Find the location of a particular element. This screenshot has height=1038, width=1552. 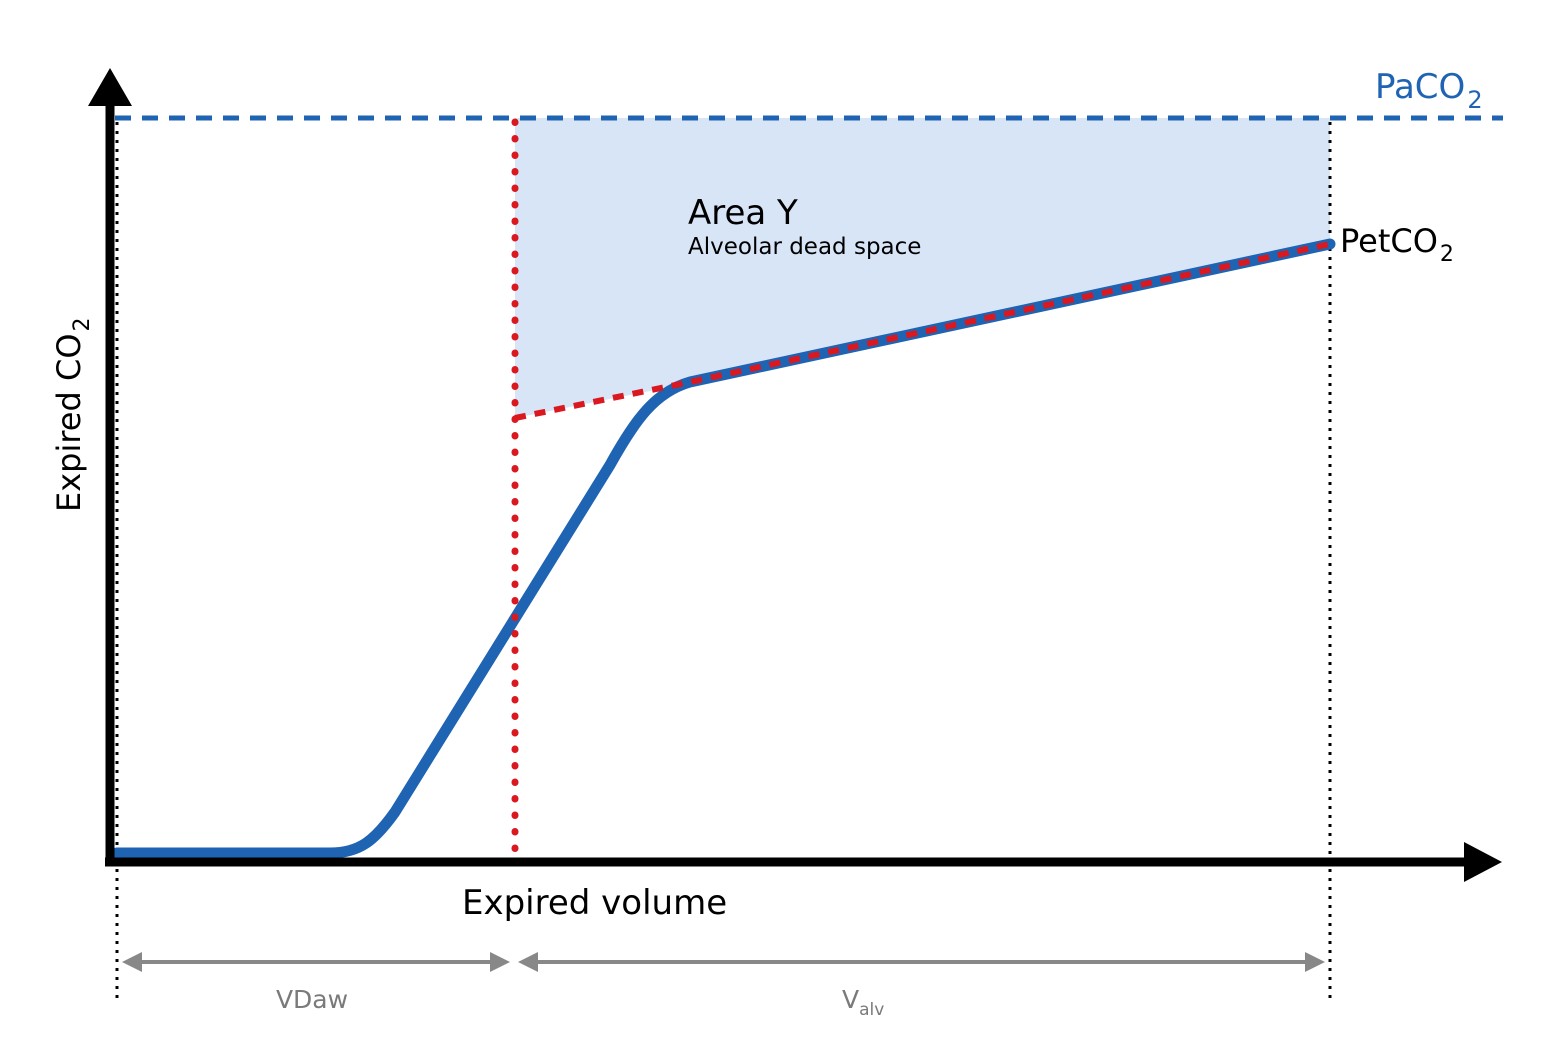

valv-label: Valv is located at coordinates (863, 1002).